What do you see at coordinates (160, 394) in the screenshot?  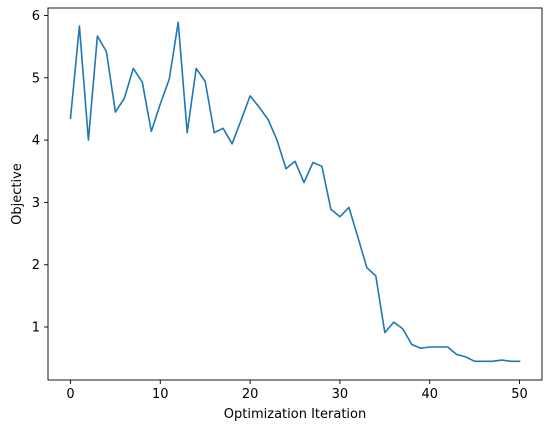 I see `x-tick-label: 10` at bounding box center [160, 394].